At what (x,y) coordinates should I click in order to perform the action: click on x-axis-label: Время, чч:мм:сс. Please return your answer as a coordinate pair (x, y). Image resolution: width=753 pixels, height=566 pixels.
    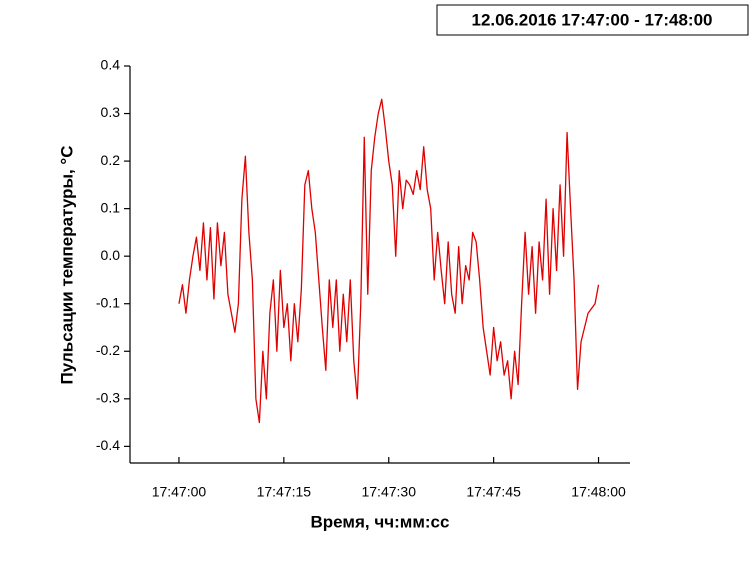
    Looking at the image, I should click on (380, 521).